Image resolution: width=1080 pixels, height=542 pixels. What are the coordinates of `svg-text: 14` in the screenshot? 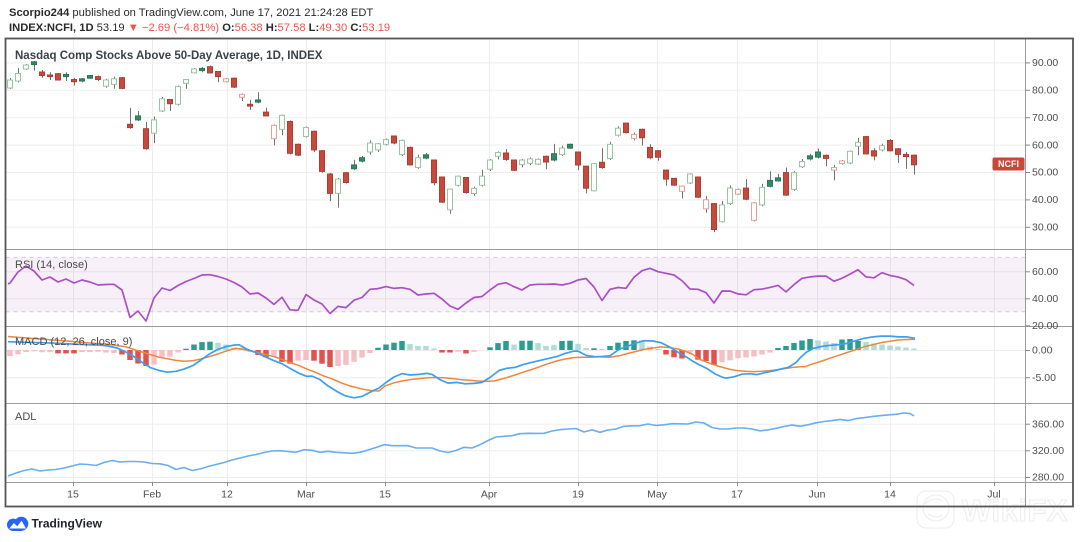 It's located at (890, 495).